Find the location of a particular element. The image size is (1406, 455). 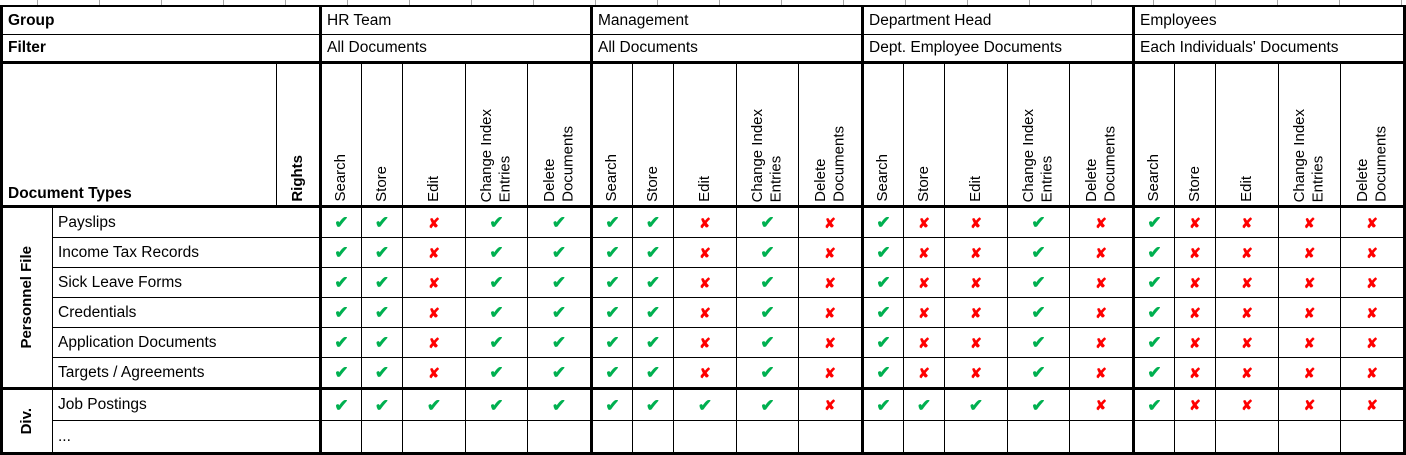

document-types-header: Document Types is located at coordinates (140, 134).